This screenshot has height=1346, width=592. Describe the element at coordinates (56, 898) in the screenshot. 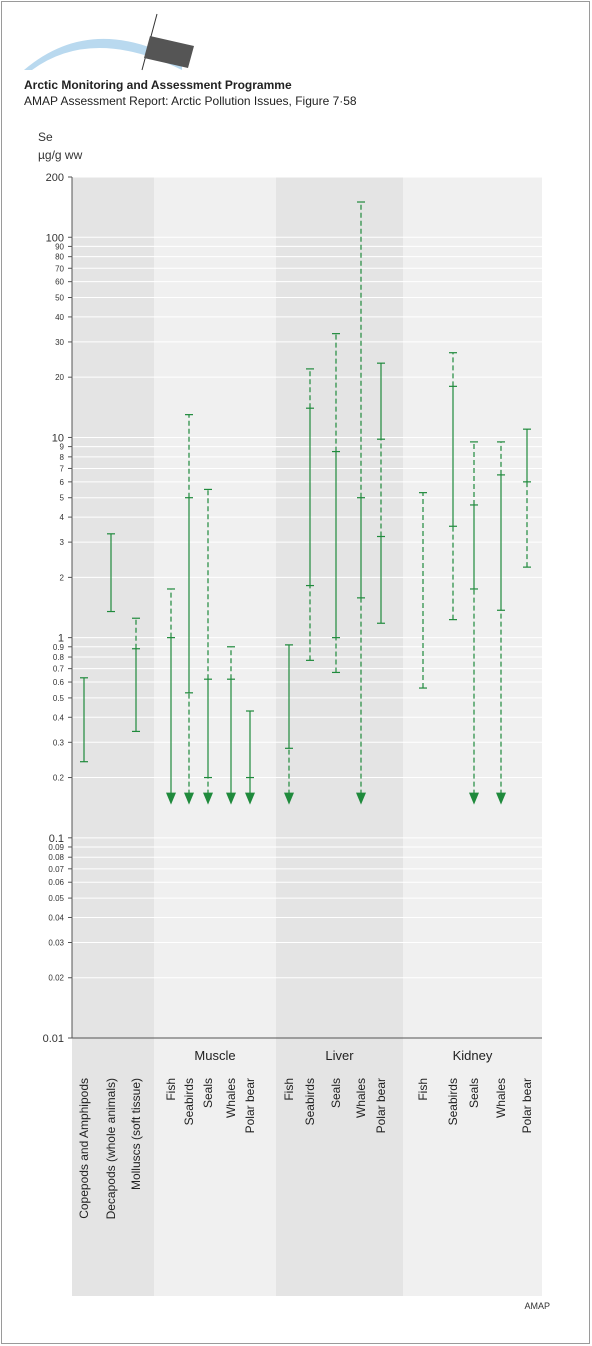

I see `y-tick-label: 0.05` at that location.